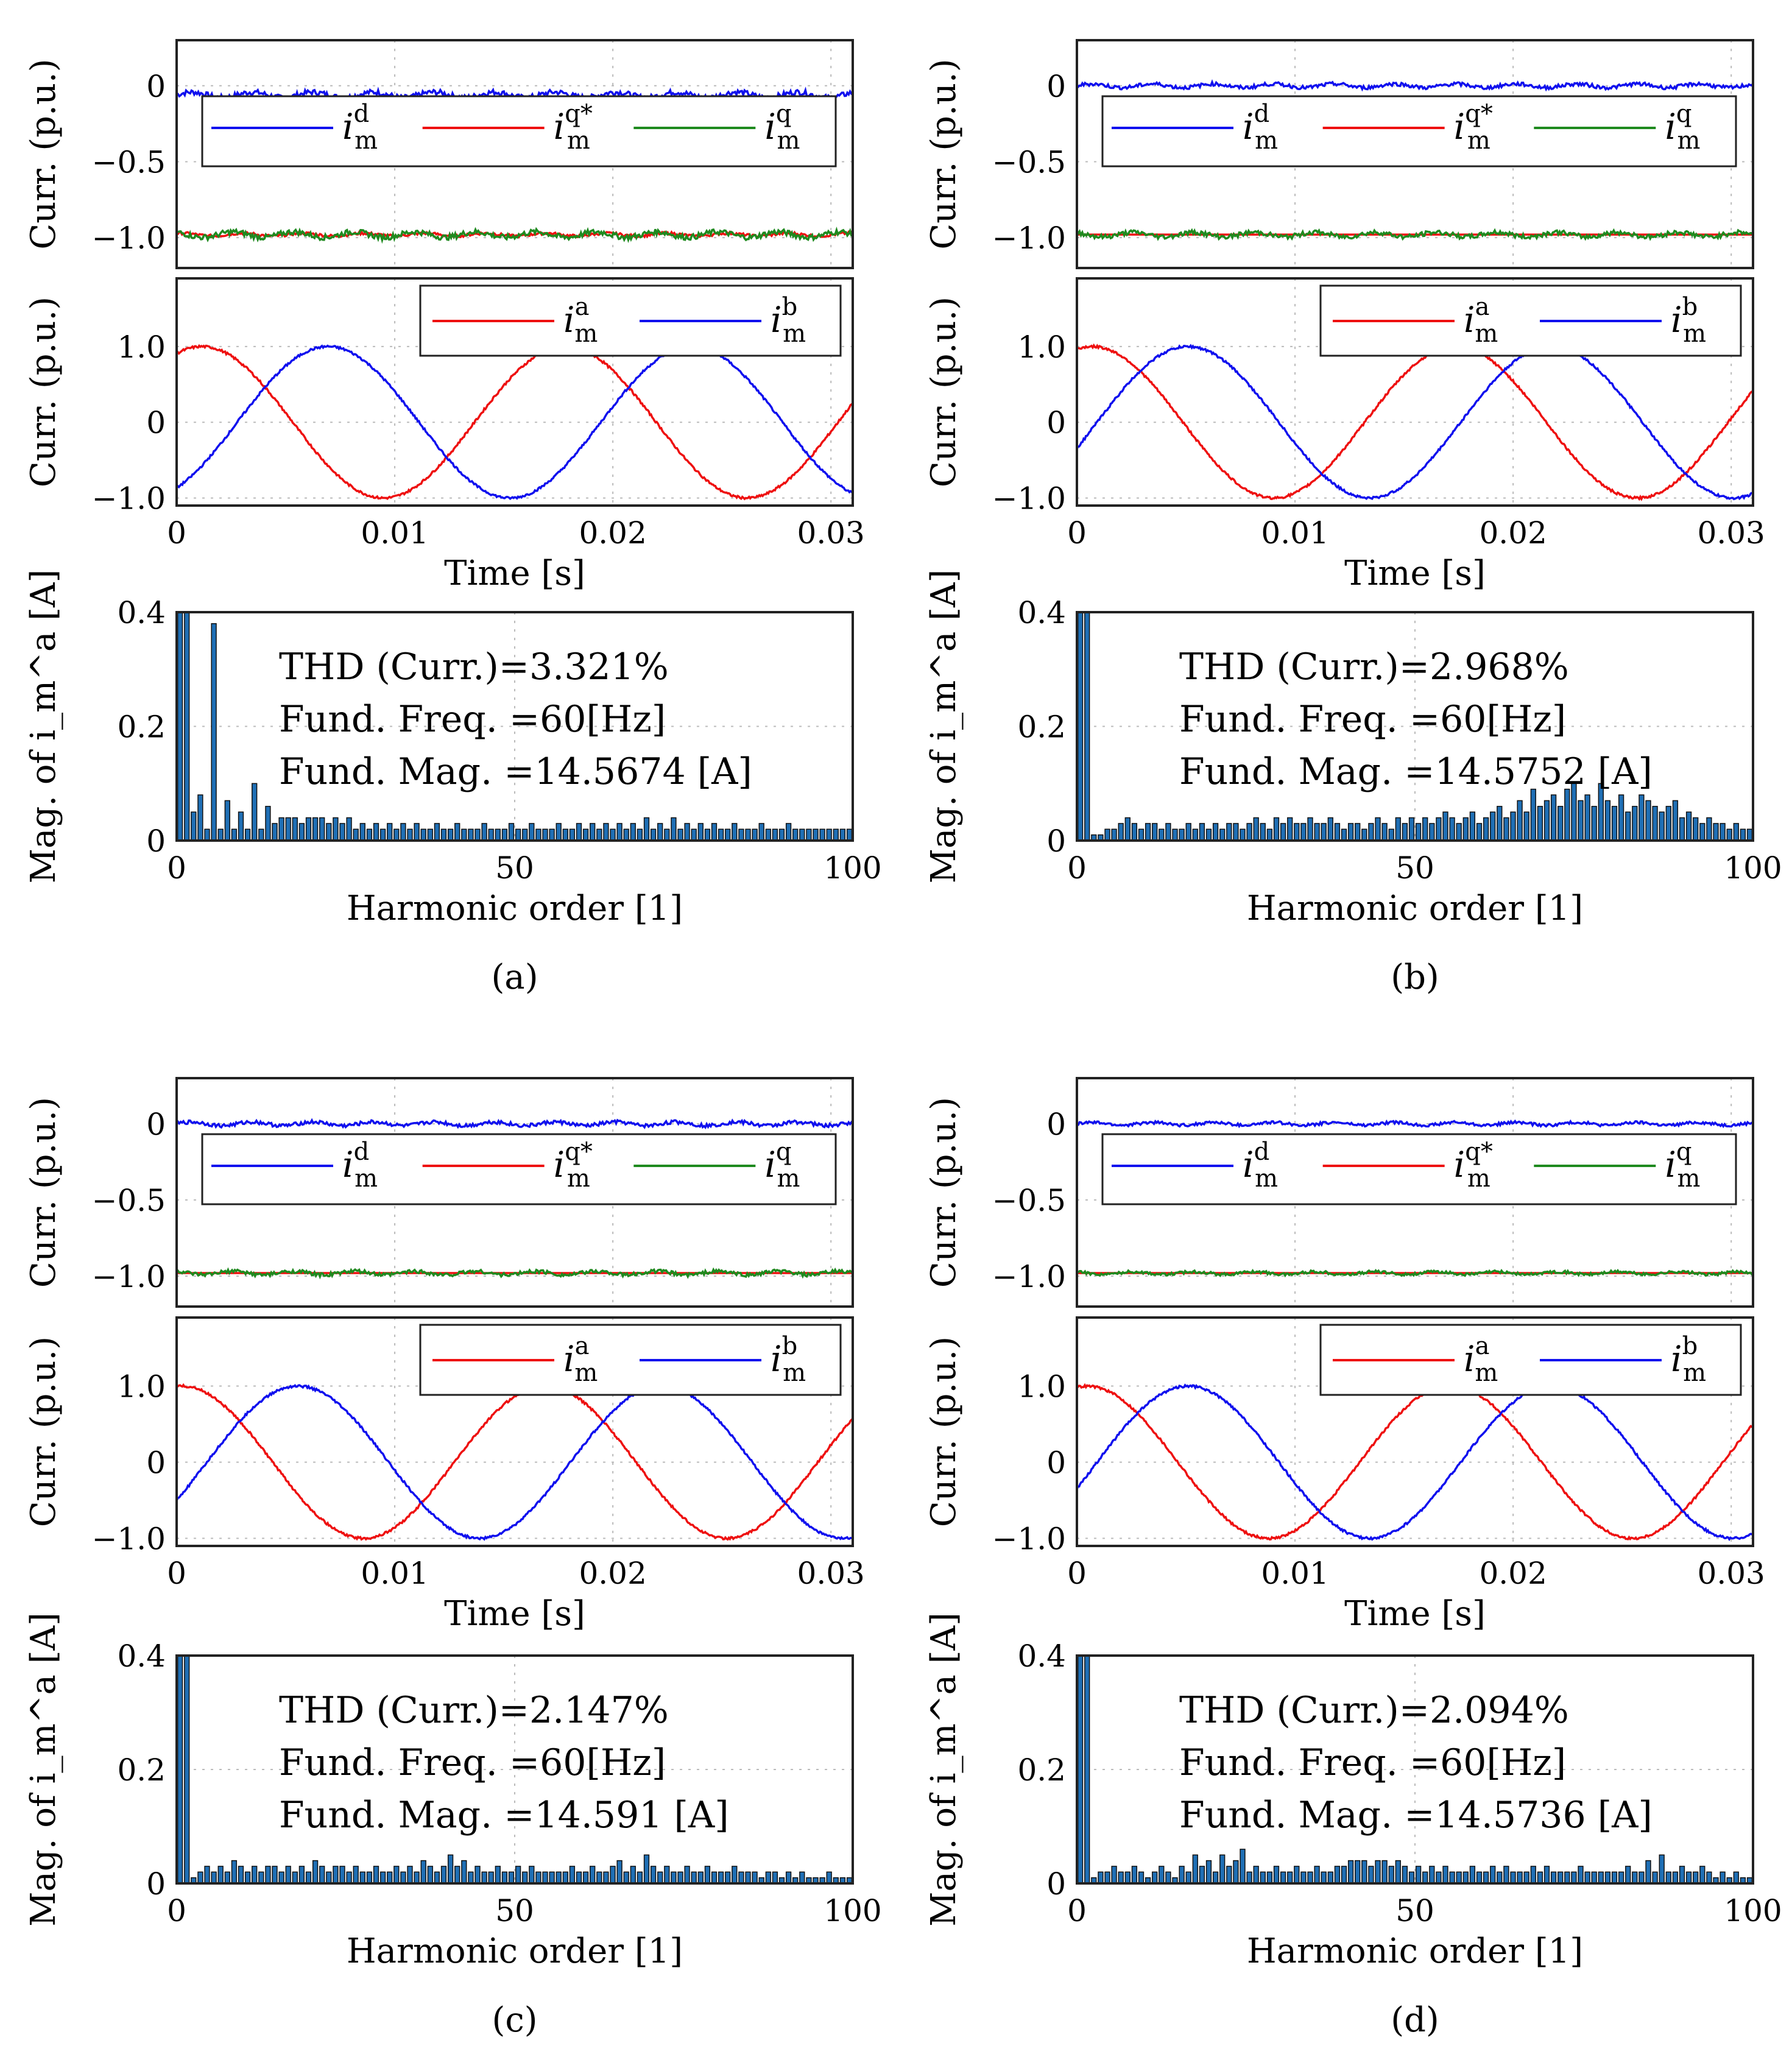 This screenshot has width=1792, height=2071. What do you see at coordinates (1077, 1573) in the screenshot?
I see `abc-xtick-label: 0` at bounding box center [1077, 1573].